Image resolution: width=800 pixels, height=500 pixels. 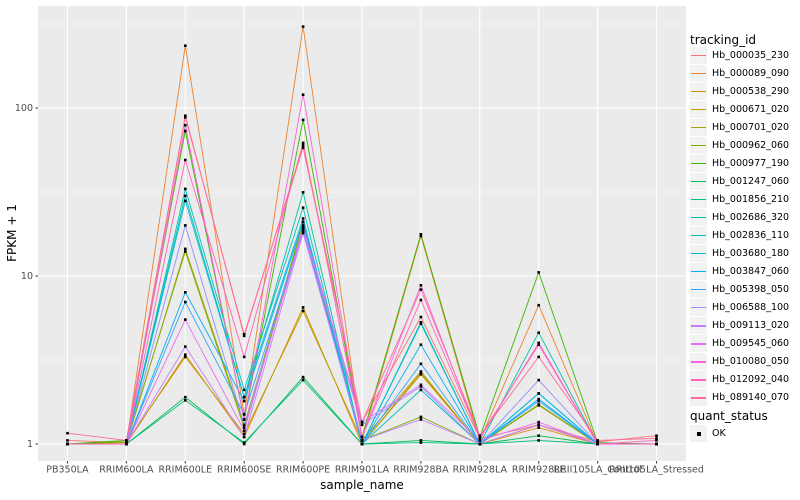 I want to click on legend-item: Hb_000671_020, so click(x=739, y=109).